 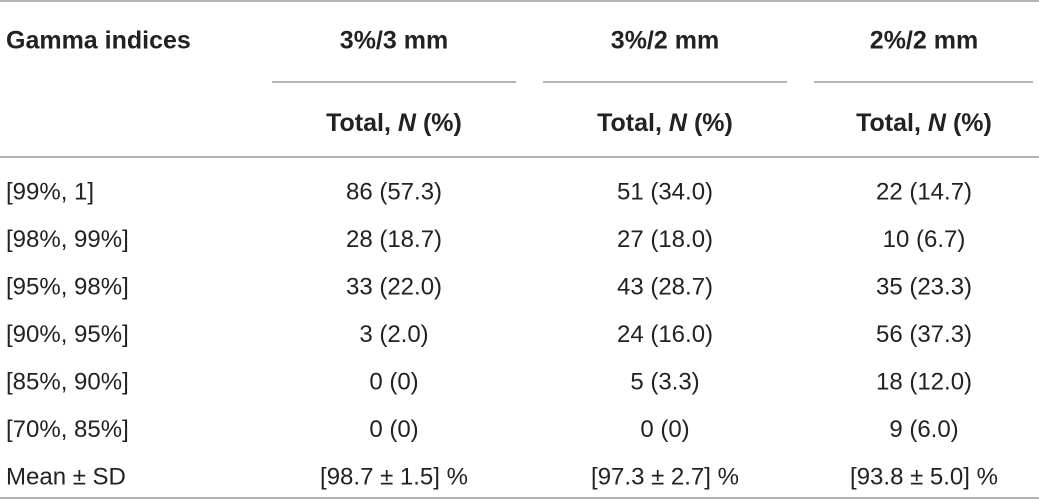 What do you see at coordinates (67, 286) in the screenshot?
I see `row-label: [95%, 98%]` at bounding box center [67, 286].